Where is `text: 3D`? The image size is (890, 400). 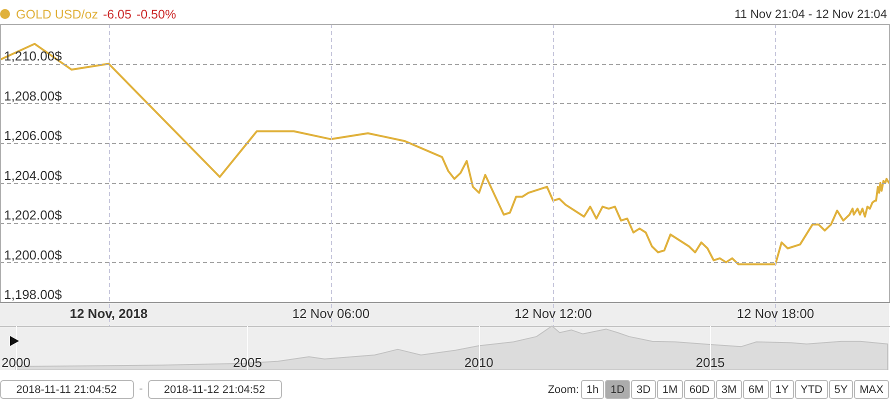 text: 3D is located at coordinates (643, 390).